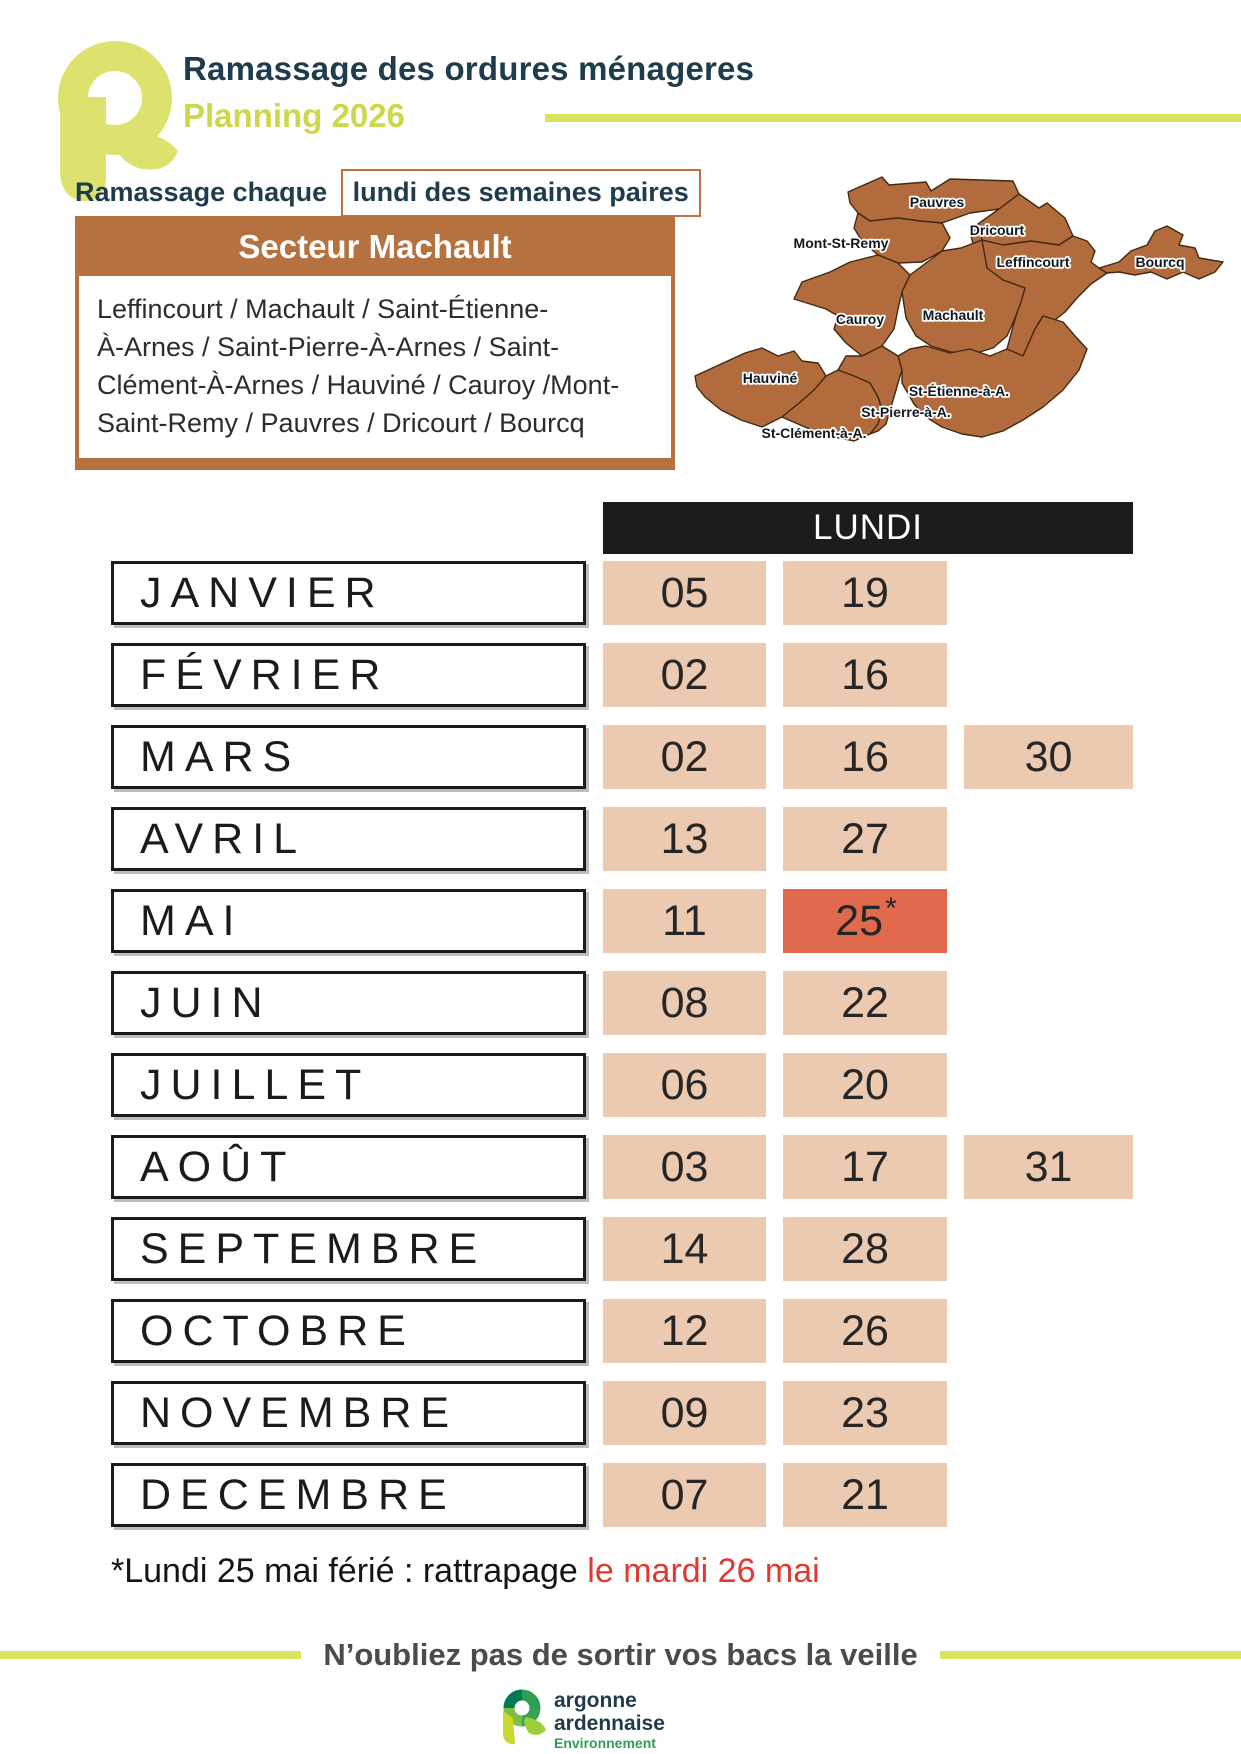 The image size is (1241, 1754). What do you see at coordinates (348, 839) in the screenshot?
I see `month-box: AVRIL` at bounding box center [348, 839].